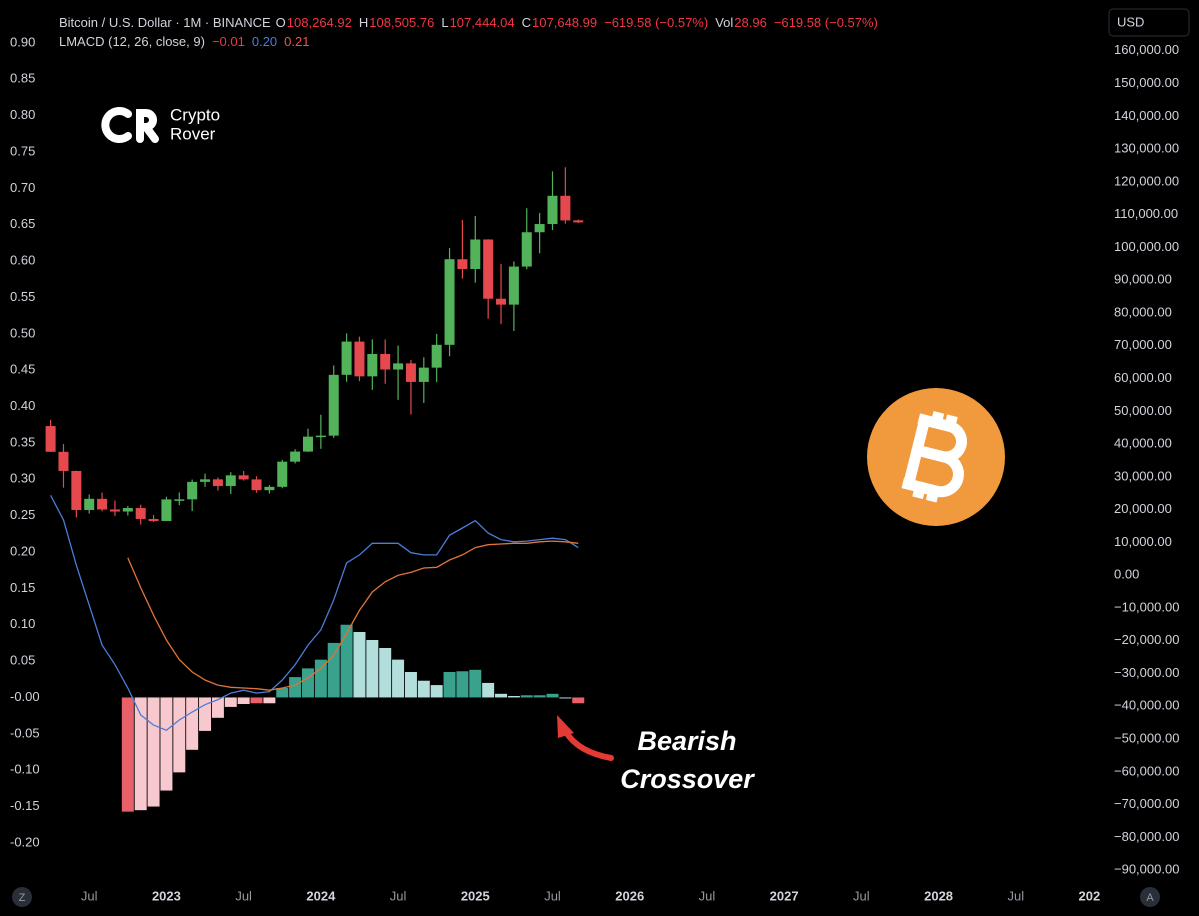 This screenshot has height=916, width=1199. Describe the element at coordinates (22, 550) in the screenshot. I see `y-tick-label: 0.20` at that location.